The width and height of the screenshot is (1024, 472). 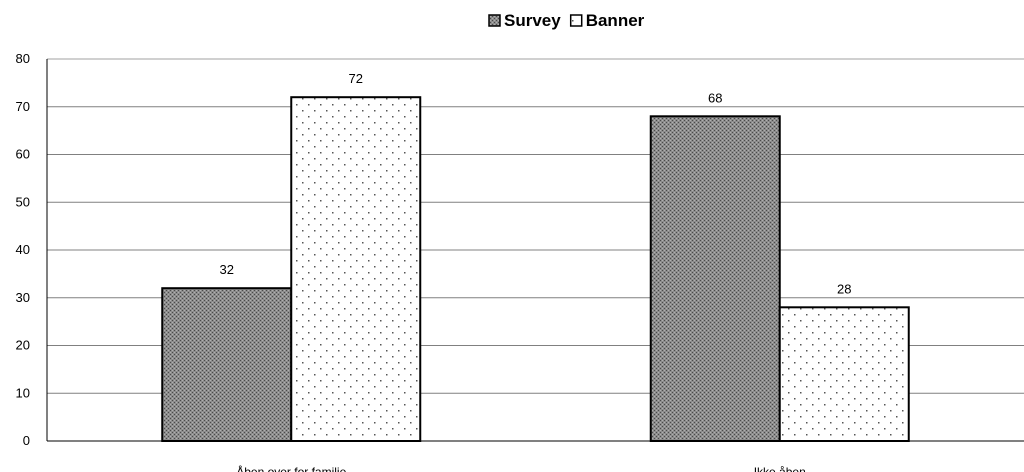 What do you see at coordinates (494, 20) in the screenshot?
I see `legend-swatch-survey` at bounding box center [494, 20].